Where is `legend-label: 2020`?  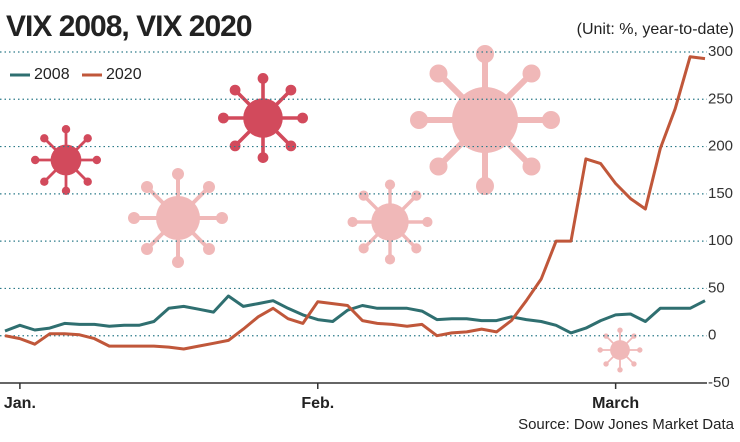 legend-label: 2020 is located at coordinates (124, 74).